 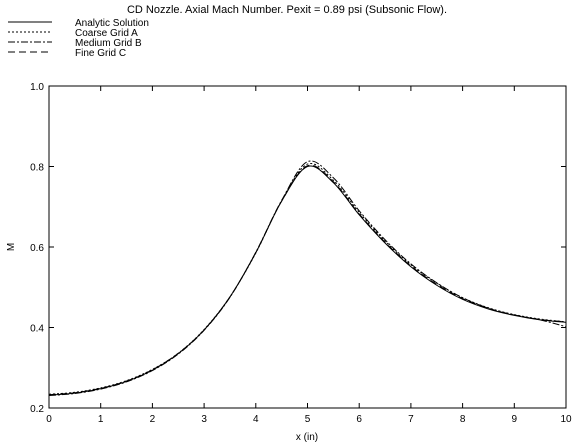 What do you see at coordinates (153, 419) in the screenshot?
I see `x-tick-label: 2` at bounding box center [153, 419].